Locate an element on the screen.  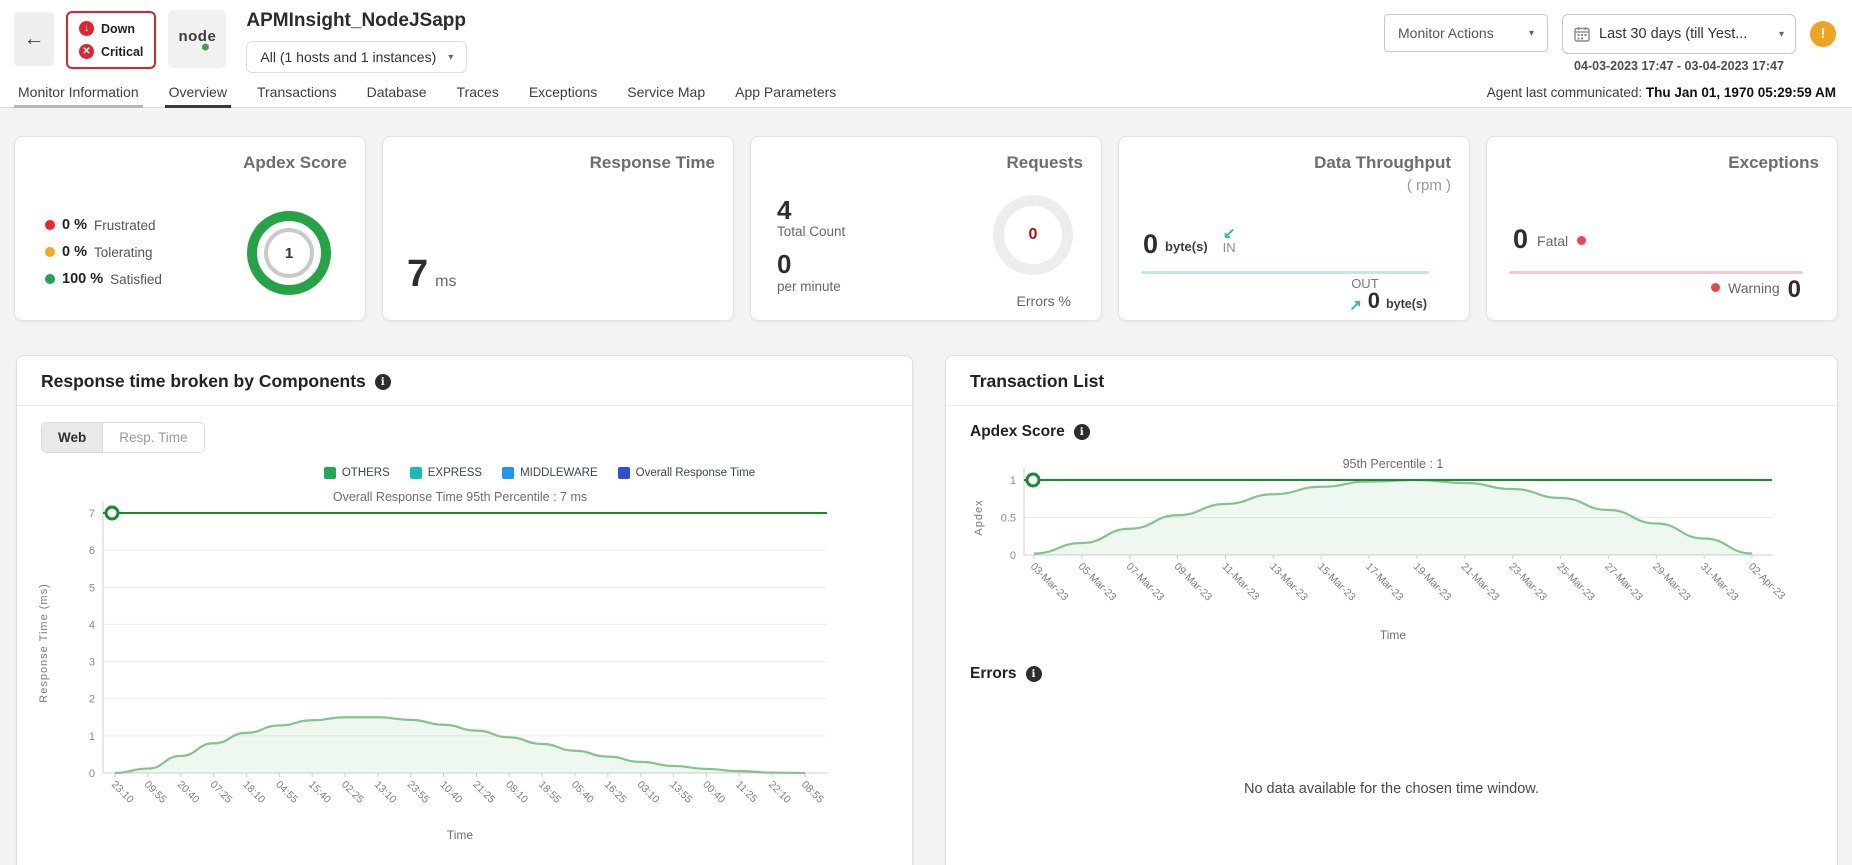
legend-item-express: EXPRESS is located at coordinates (445, 473).